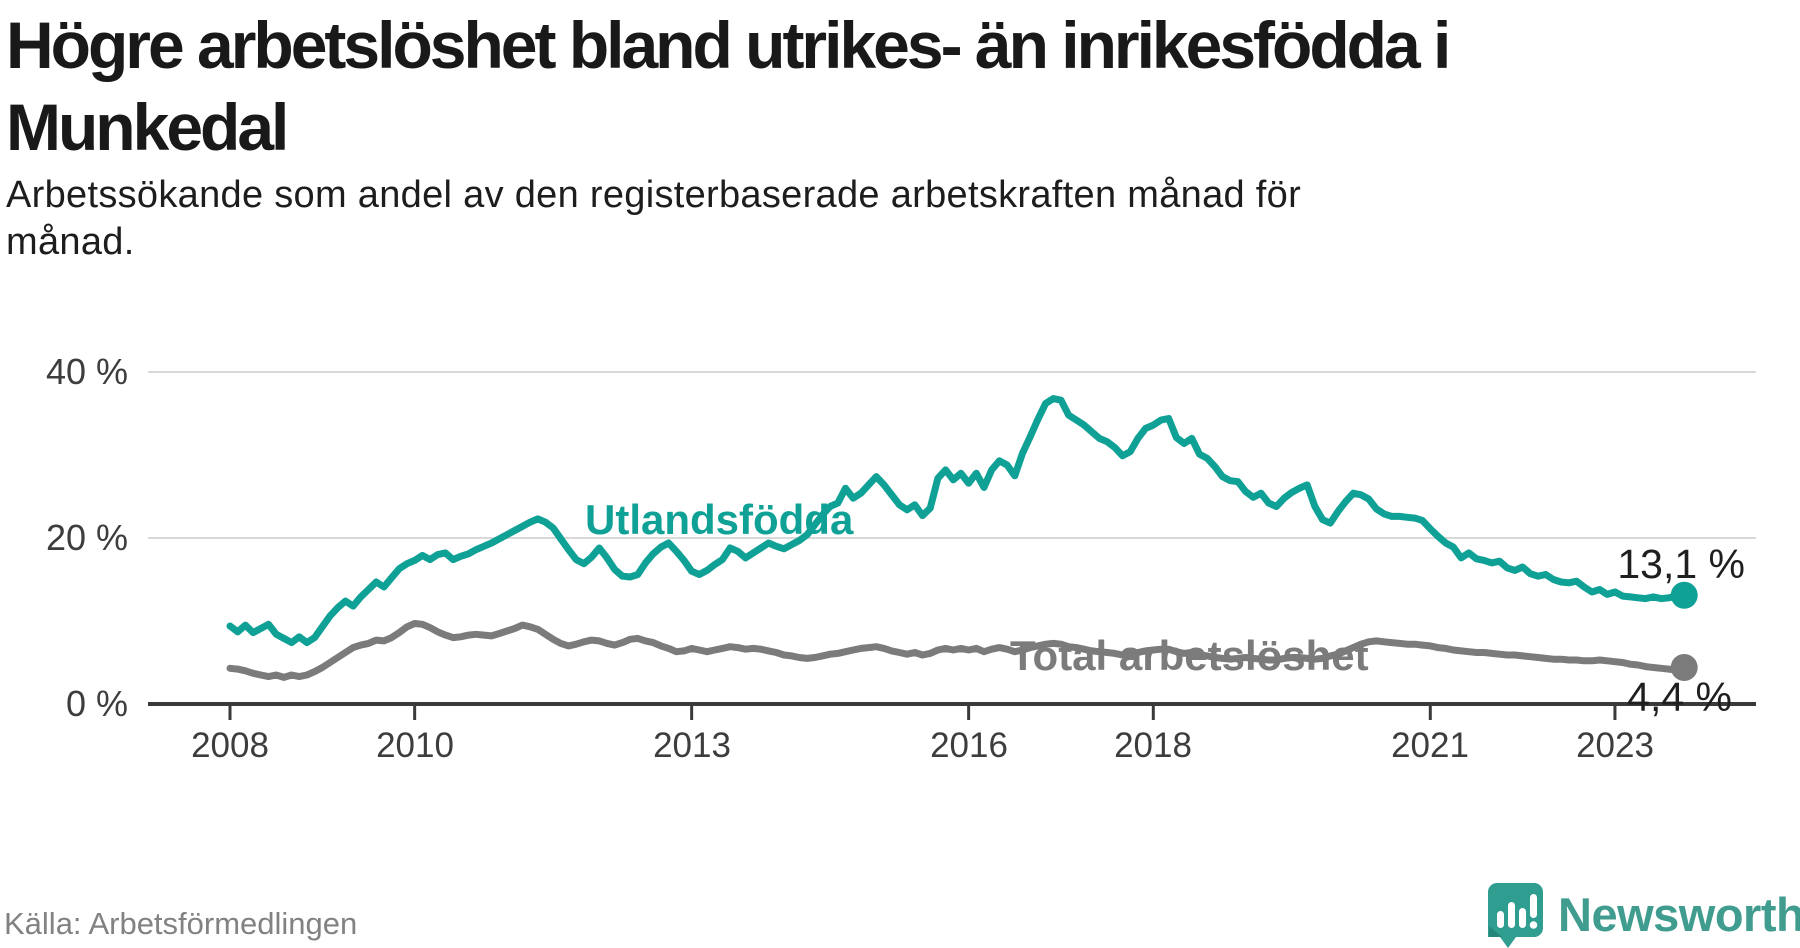 The width and height of the screenshot is (1800, 948). I want to click on end-value-label-total: 4,4 %, so click(1679, 697).